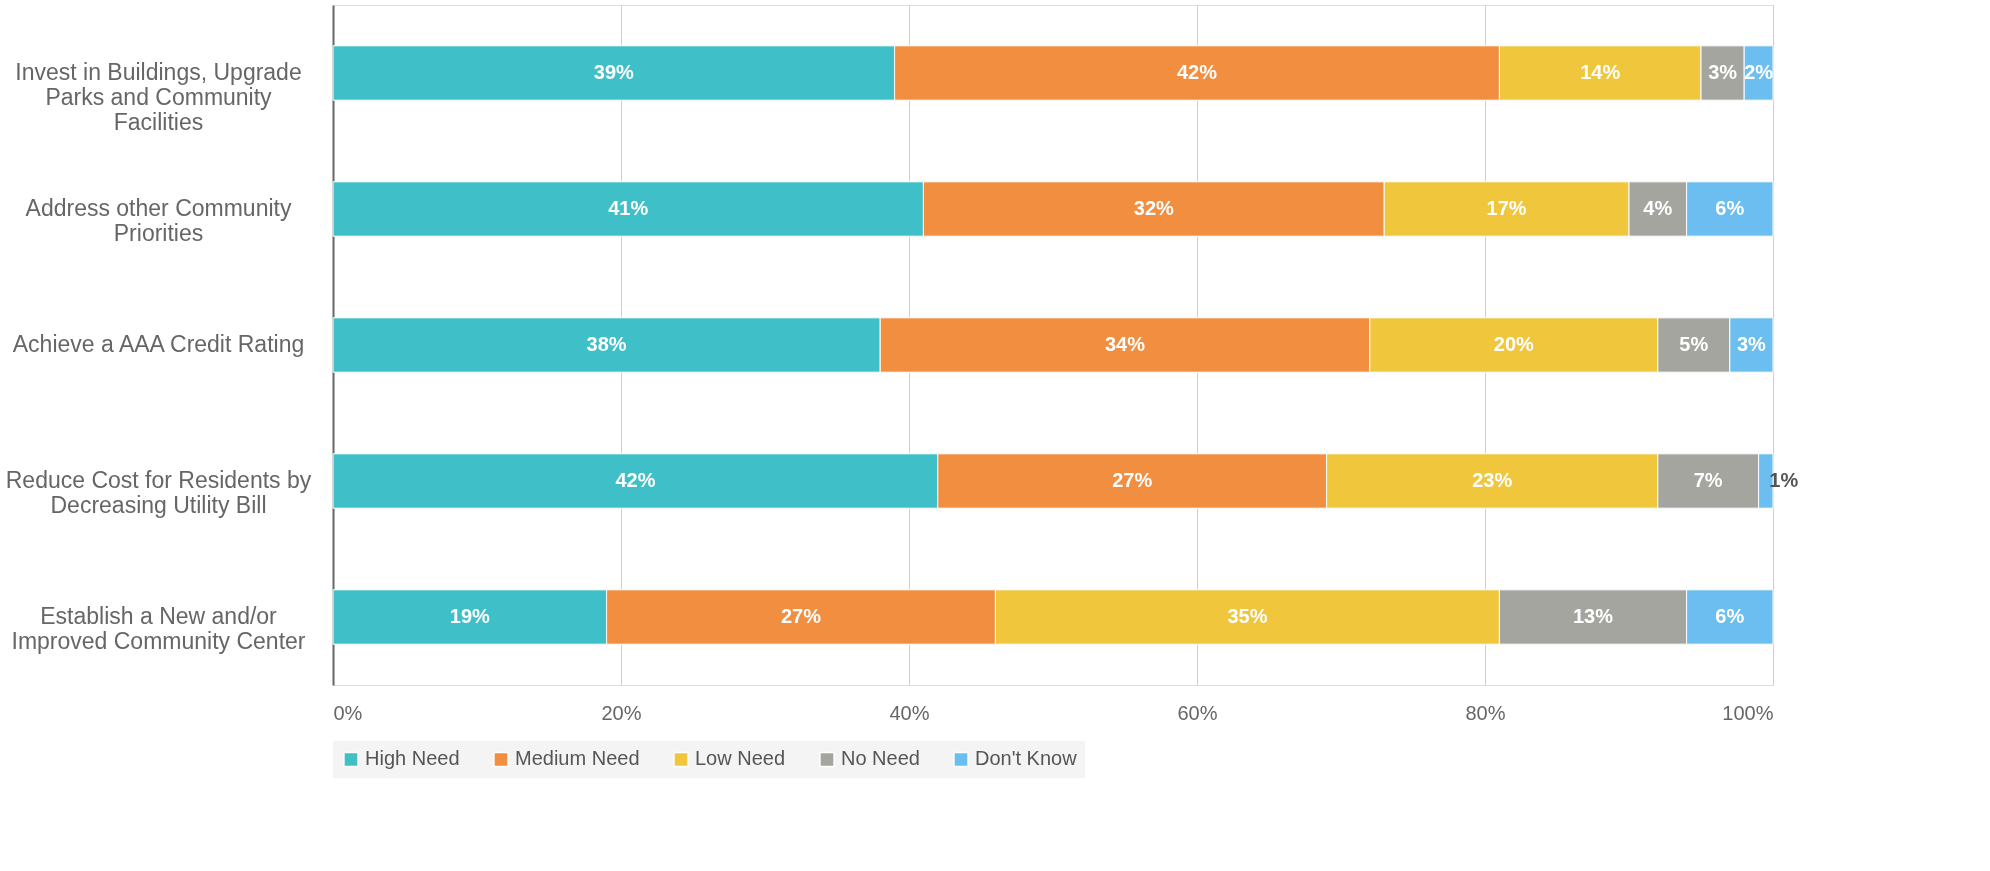 This screenshot has width=1990, height=871. Describe the element at coordinates (1514, 344) in the screenshot. I see `data-label: 20%` at that location.